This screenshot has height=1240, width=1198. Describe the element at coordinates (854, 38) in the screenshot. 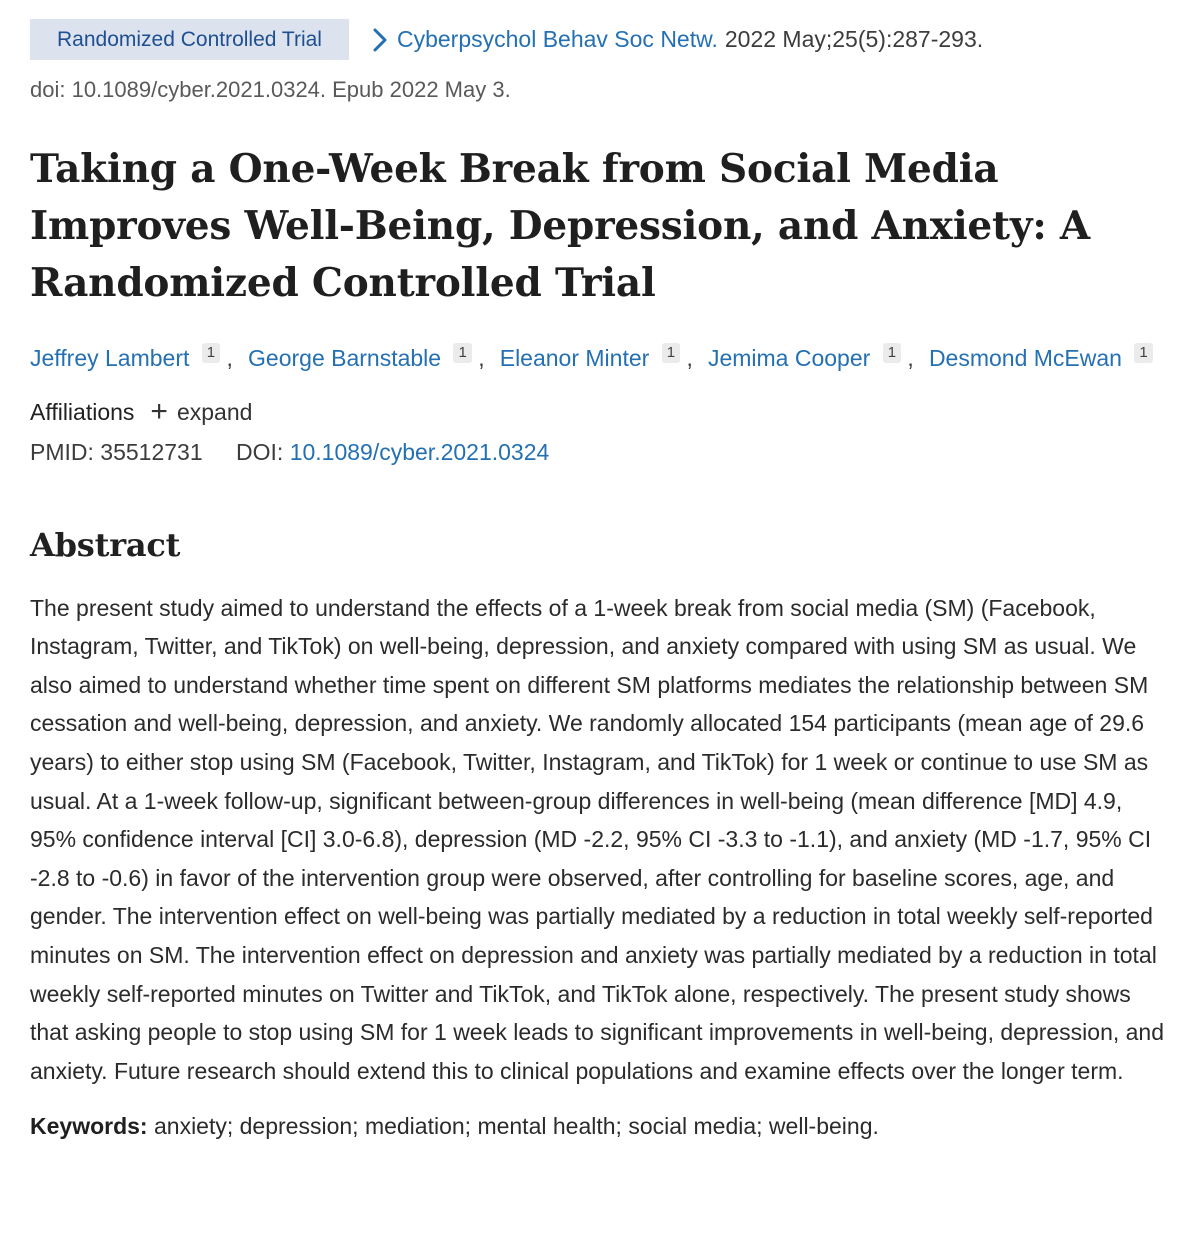

I see `citation-text: 2022 May;25(5):287-293.` at that location.